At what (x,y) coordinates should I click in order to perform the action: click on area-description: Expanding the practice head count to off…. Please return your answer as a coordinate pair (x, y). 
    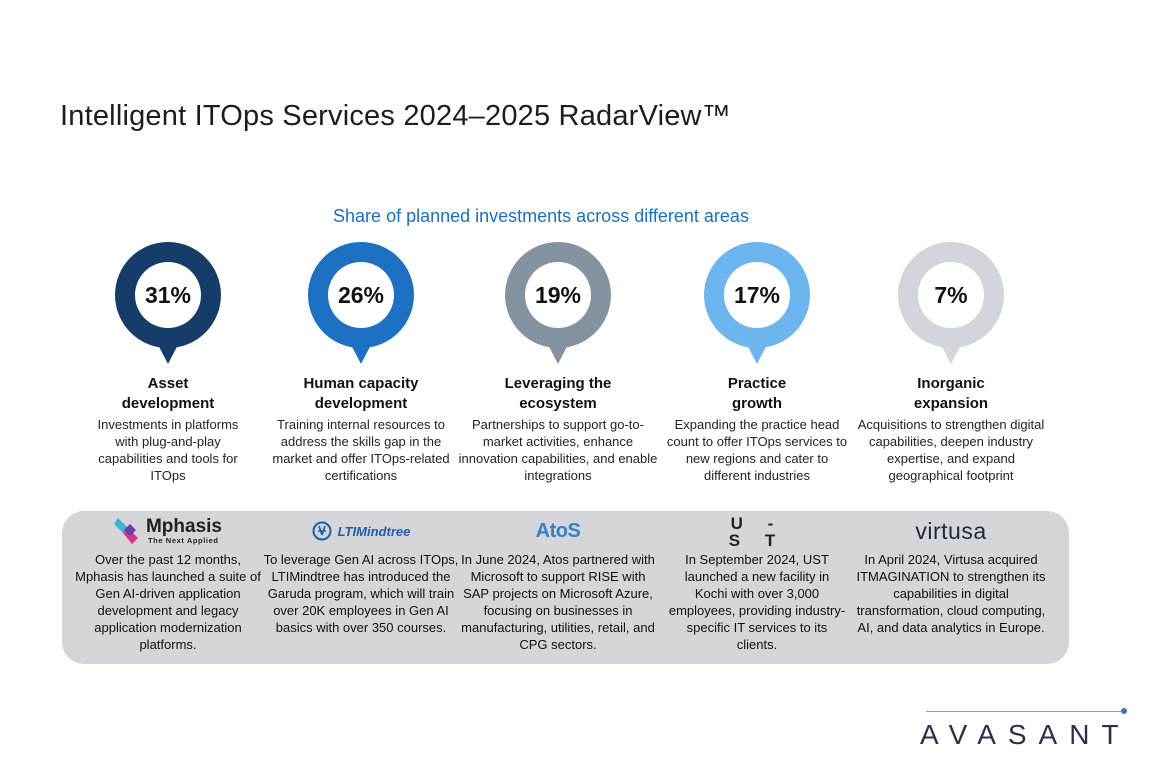
    Looking at the image, I should click on (757, 450).